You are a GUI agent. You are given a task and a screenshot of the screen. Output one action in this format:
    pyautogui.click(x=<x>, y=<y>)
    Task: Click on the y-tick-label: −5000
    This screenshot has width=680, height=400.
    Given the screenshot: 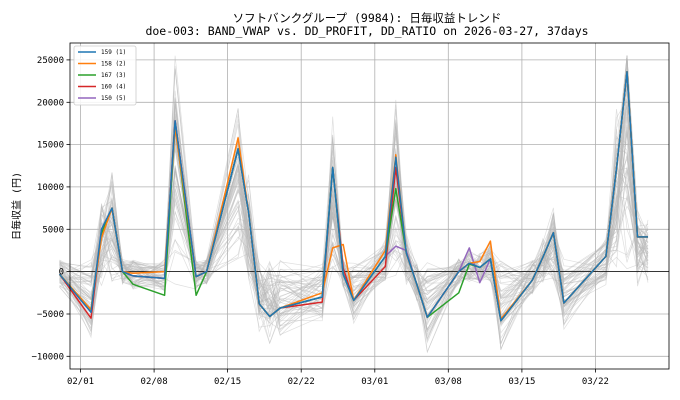 What is the action you would take?
    pyautogui.click(x=50, y=315)
    